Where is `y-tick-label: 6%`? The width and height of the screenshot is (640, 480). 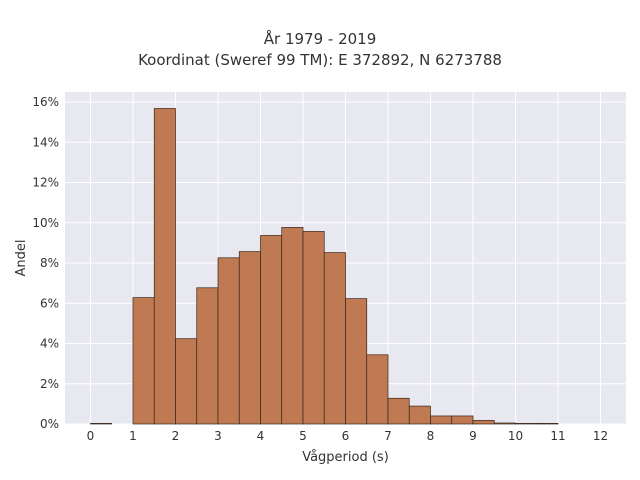 y-tick-label: 6% is located at coordinates (49, 303).